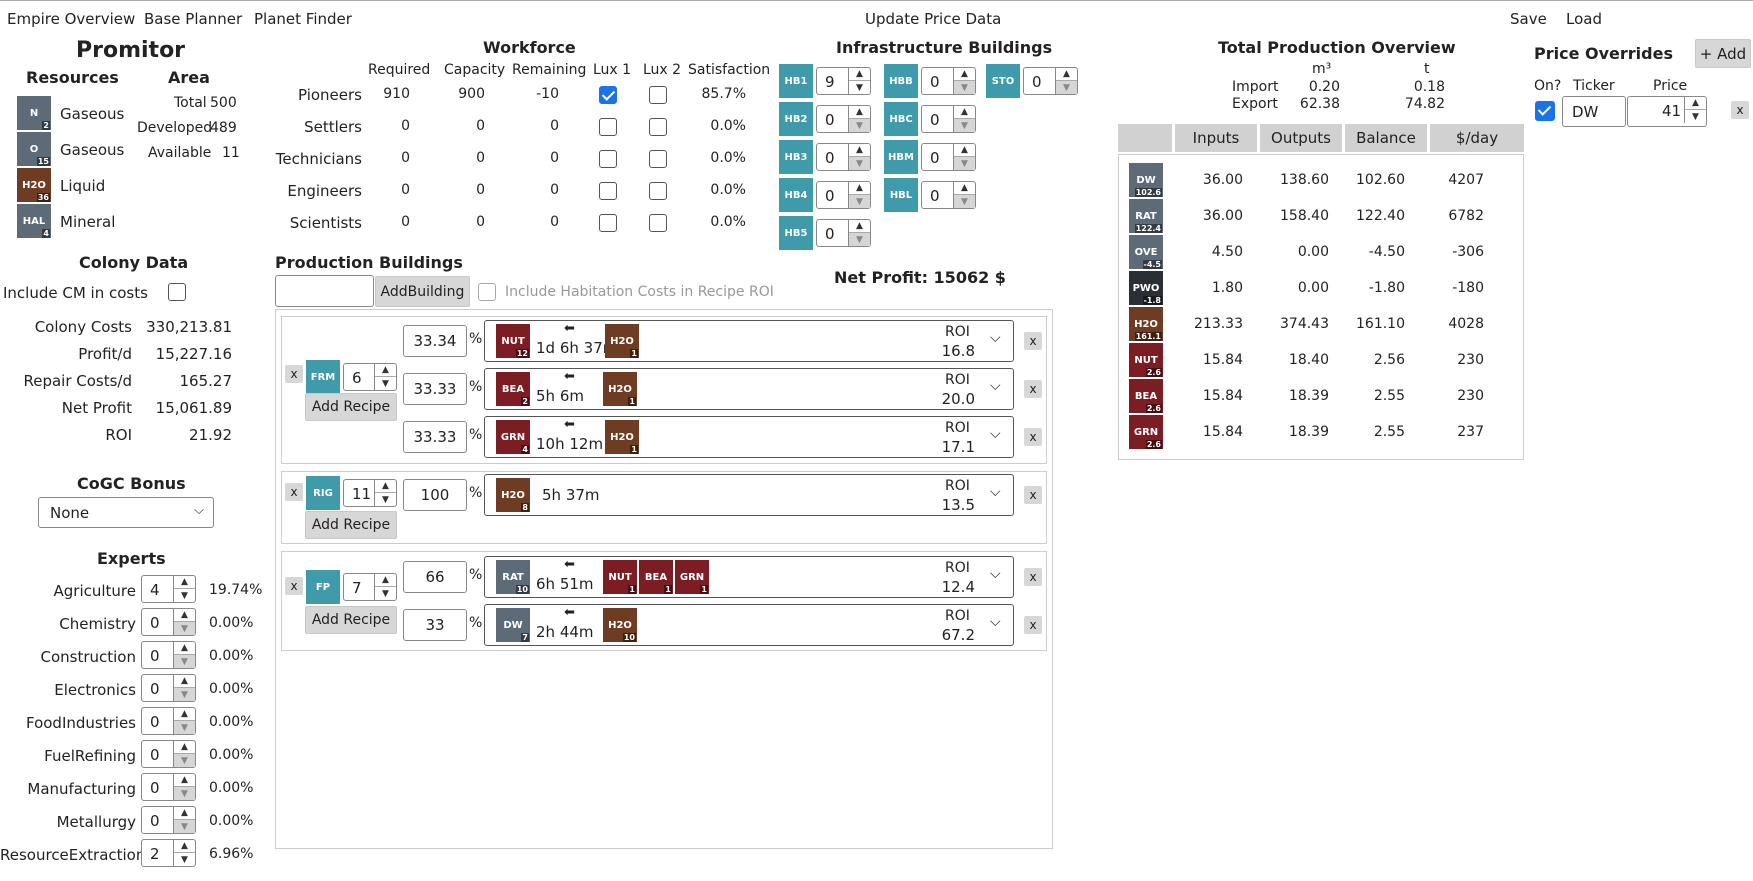 The image size is (1753, 881). What do you see at coordinates (71, 19) in the screenshot?
I see `nav-empire-overview: Empire Overview` at bounding box center [71, 19].